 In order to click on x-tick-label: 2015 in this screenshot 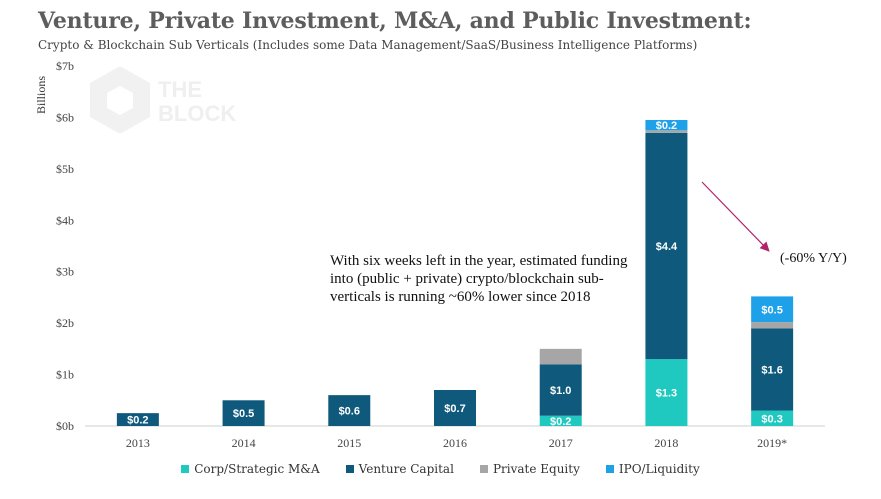, I will do `click(349, 443)`.